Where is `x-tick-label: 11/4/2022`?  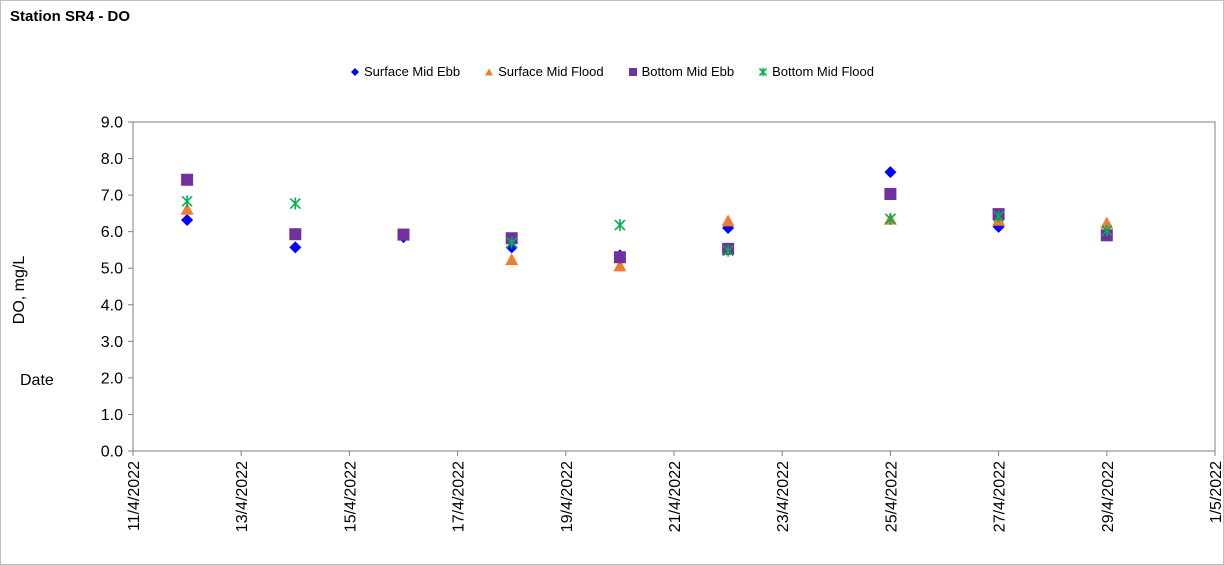
x-tick-label: 11/4/2022 is located at coordinates (134, 496).